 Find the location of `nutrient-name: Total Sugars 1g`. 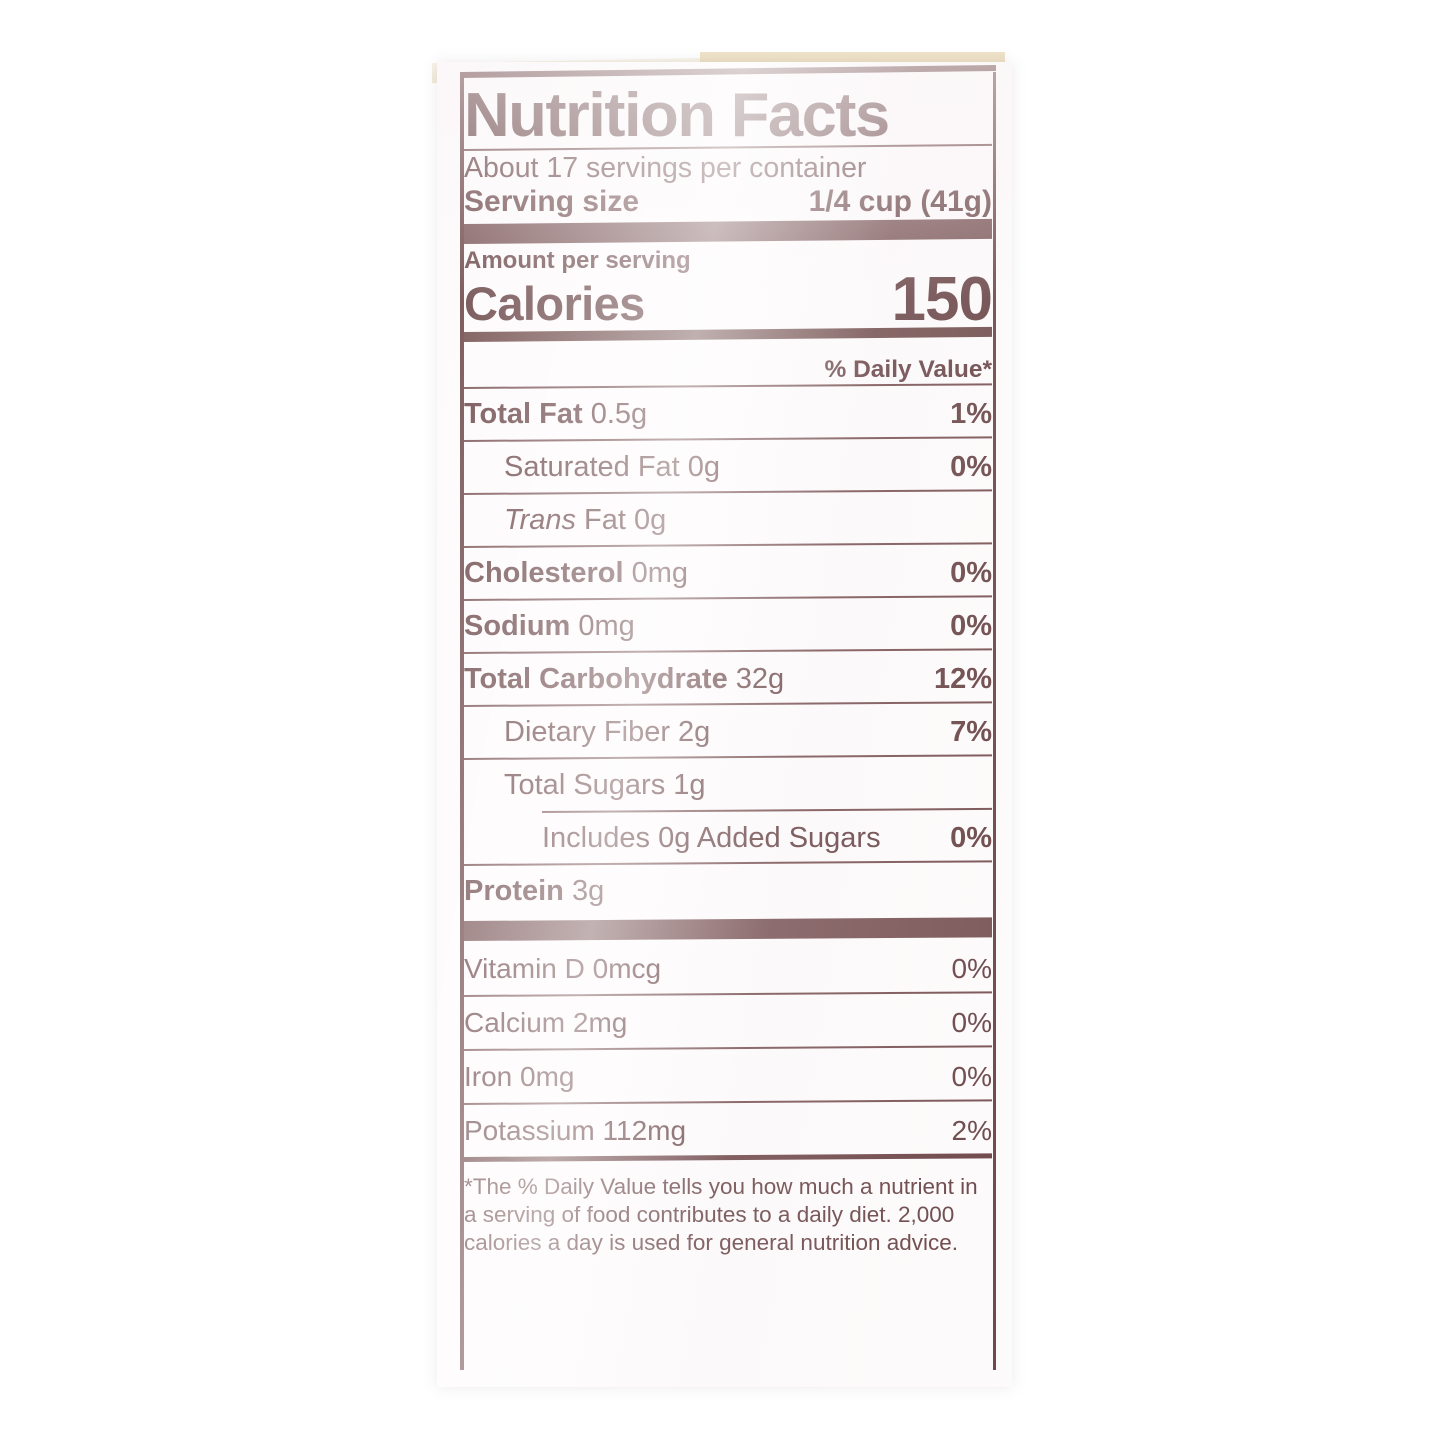

nutrient-name: Total Sugars 1g is located at coordinates (605, 784).